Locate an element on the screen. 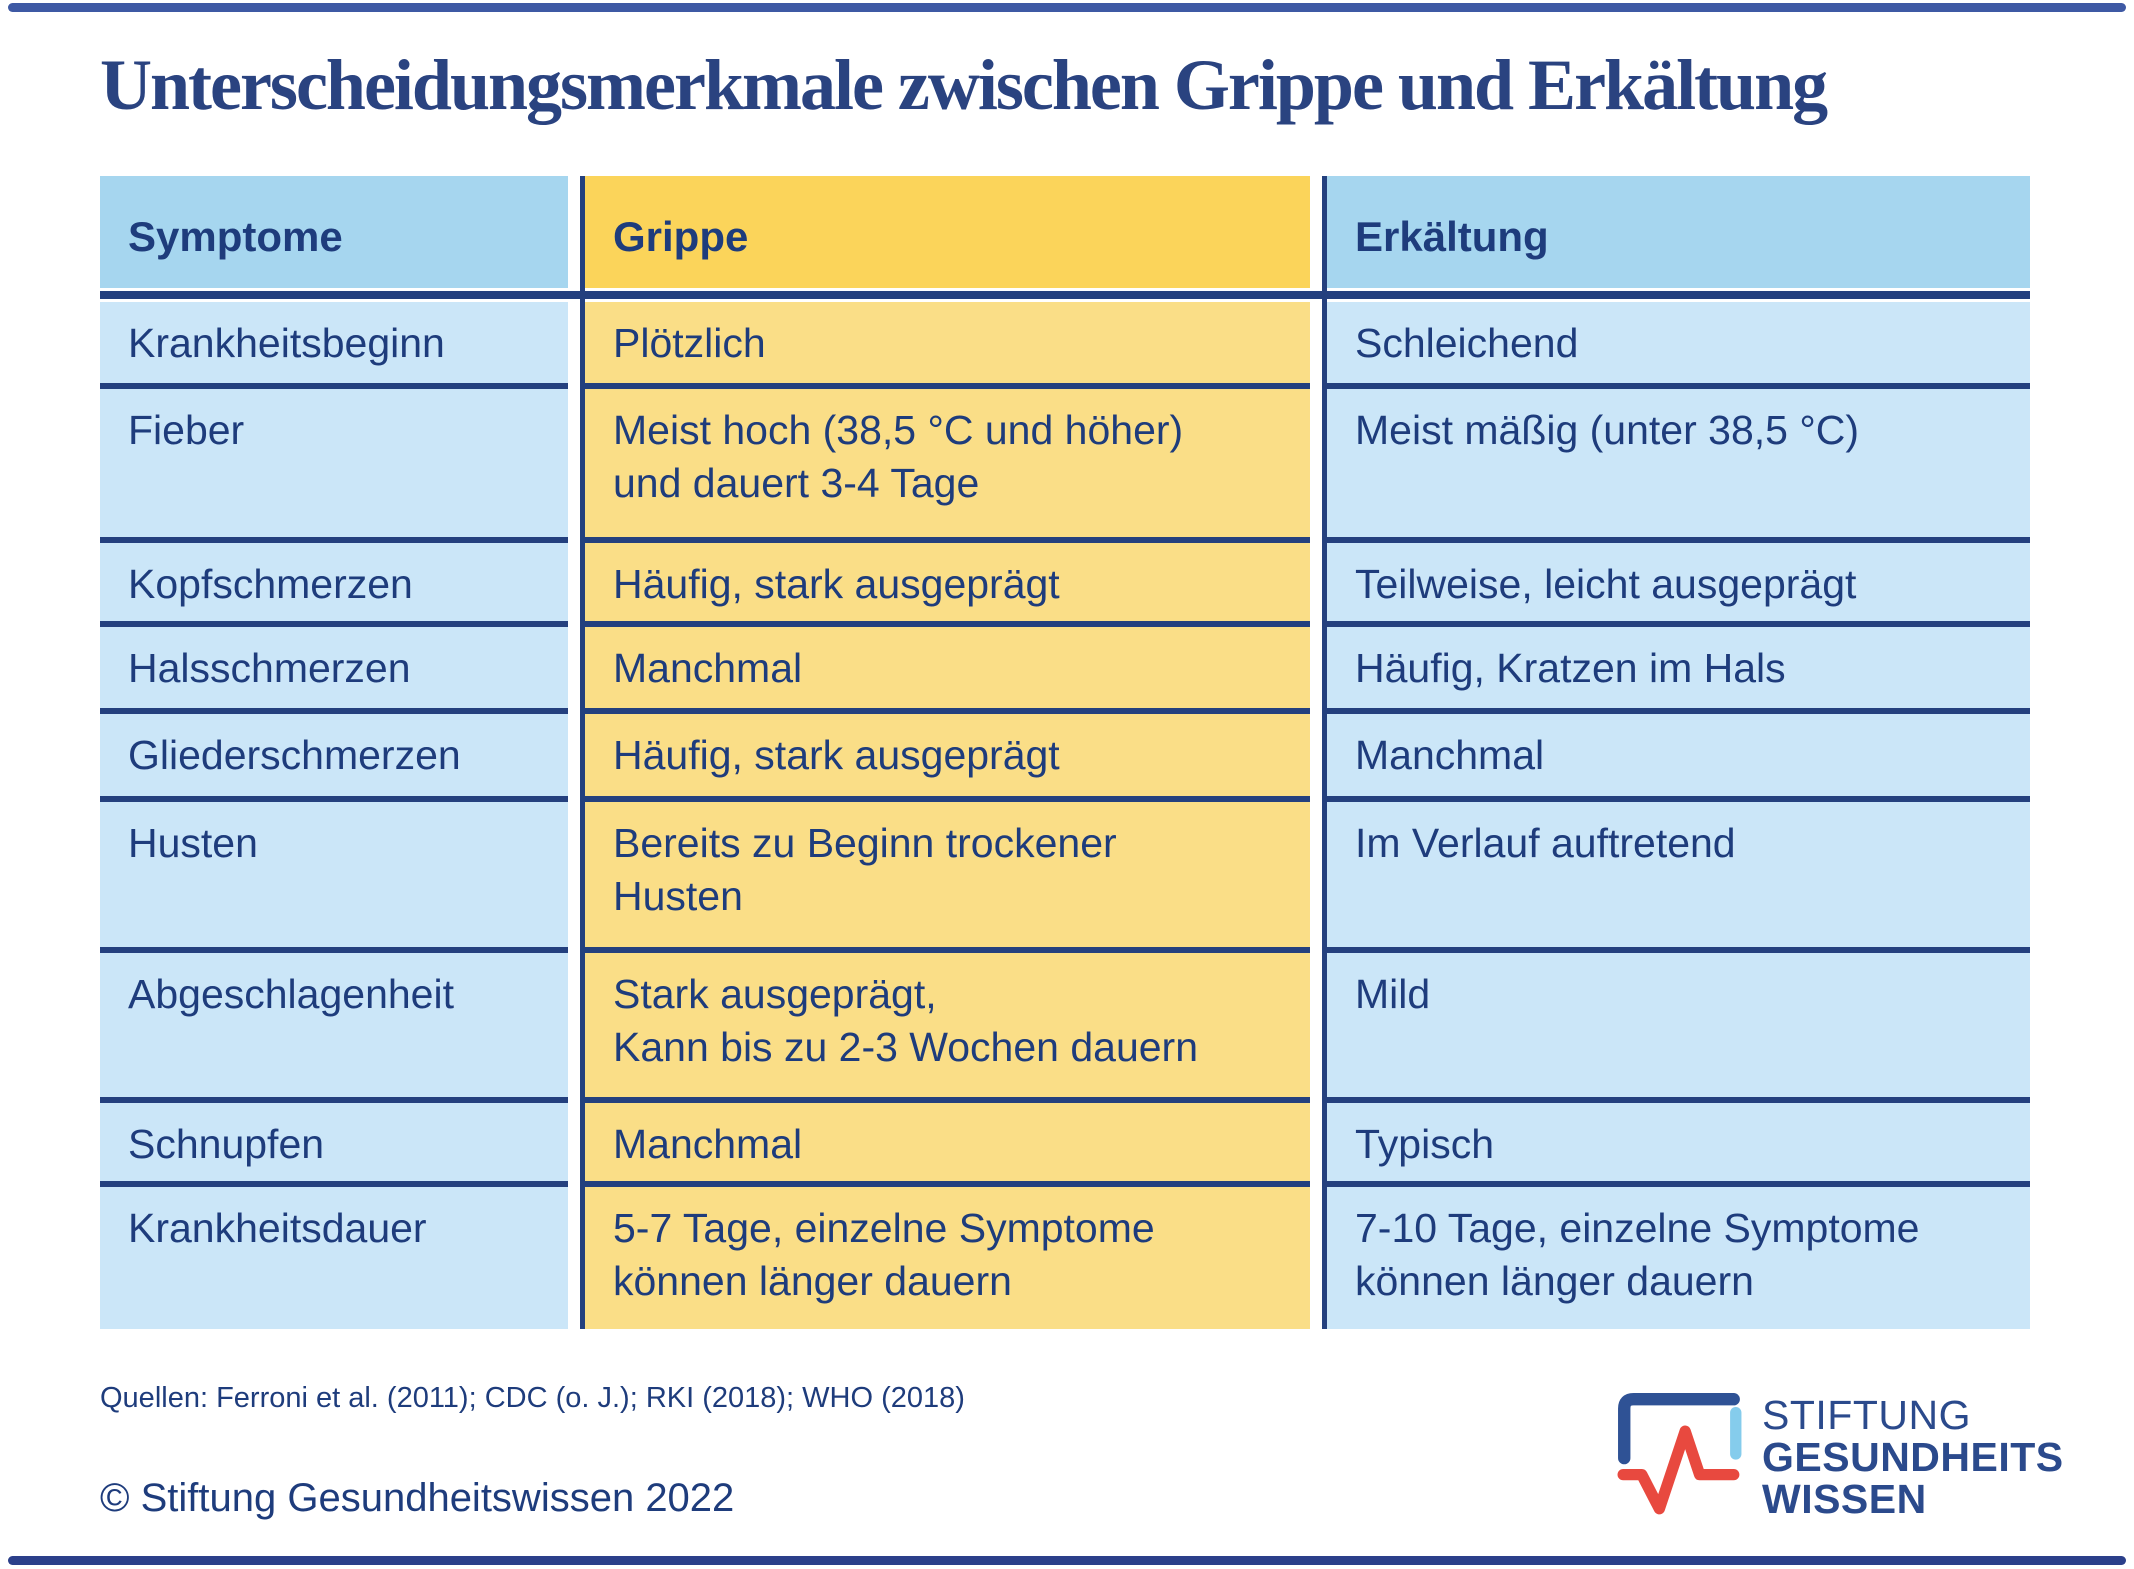 Image resolution: width=2134 pixels, height=1569 pixels. grippe-cell: Bereits zu Beginn trockener Husten is located at coordinates (947, 877).